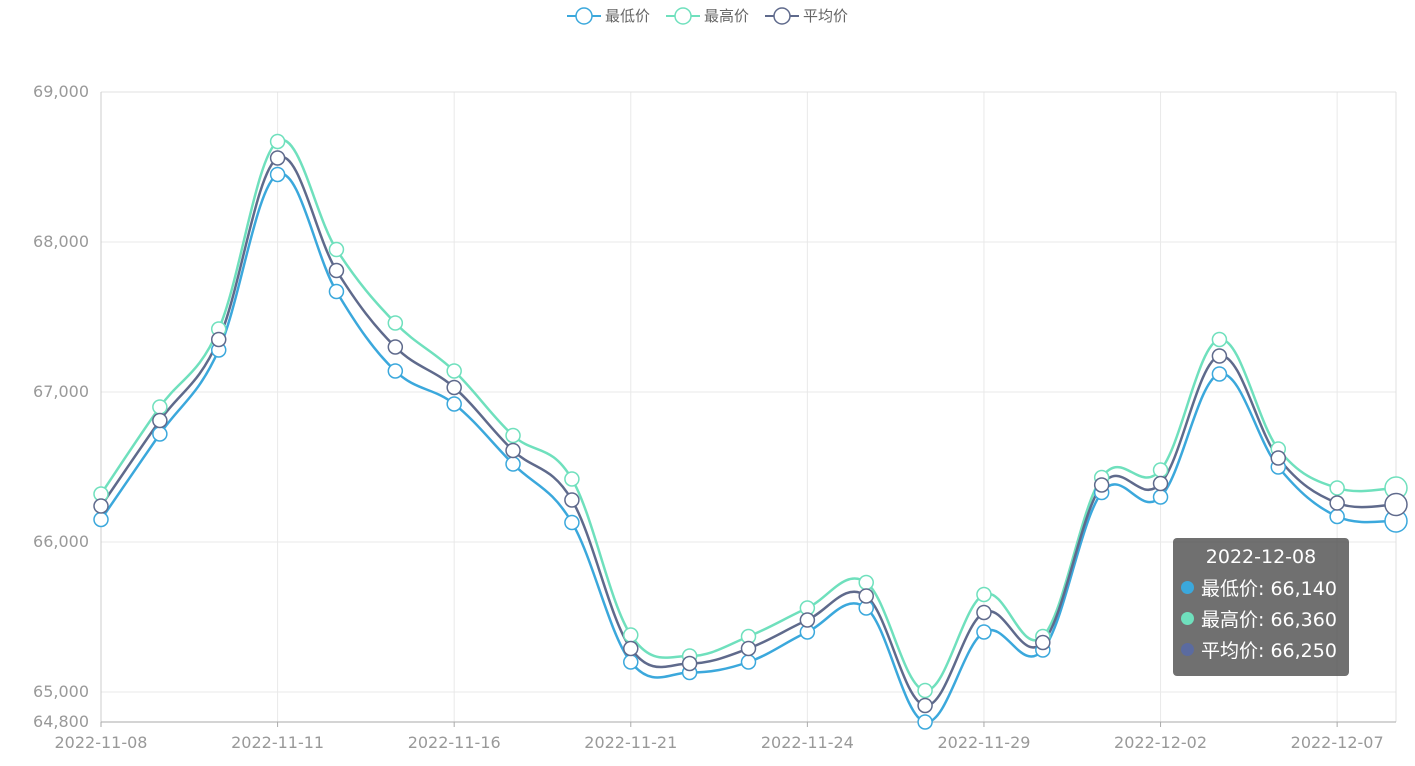 Image resolution: width=1415 pixels, height=766 pixels. I want to click on legend-item-avg: 平均价, so click(806, 15).